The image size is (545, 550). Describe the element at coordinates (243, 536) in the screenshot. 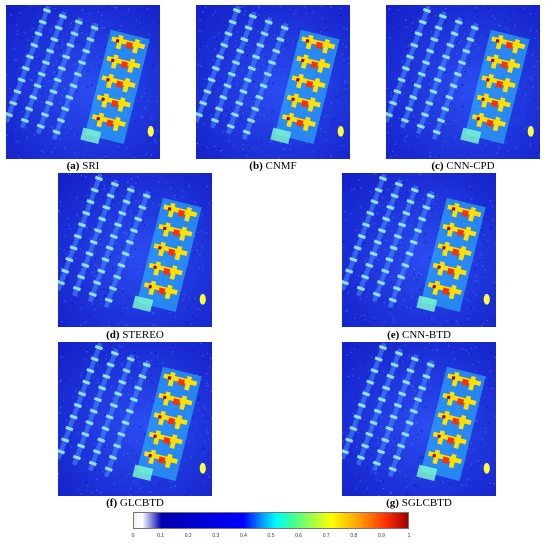

I see `colorbar-tick: 0.4` at that location.